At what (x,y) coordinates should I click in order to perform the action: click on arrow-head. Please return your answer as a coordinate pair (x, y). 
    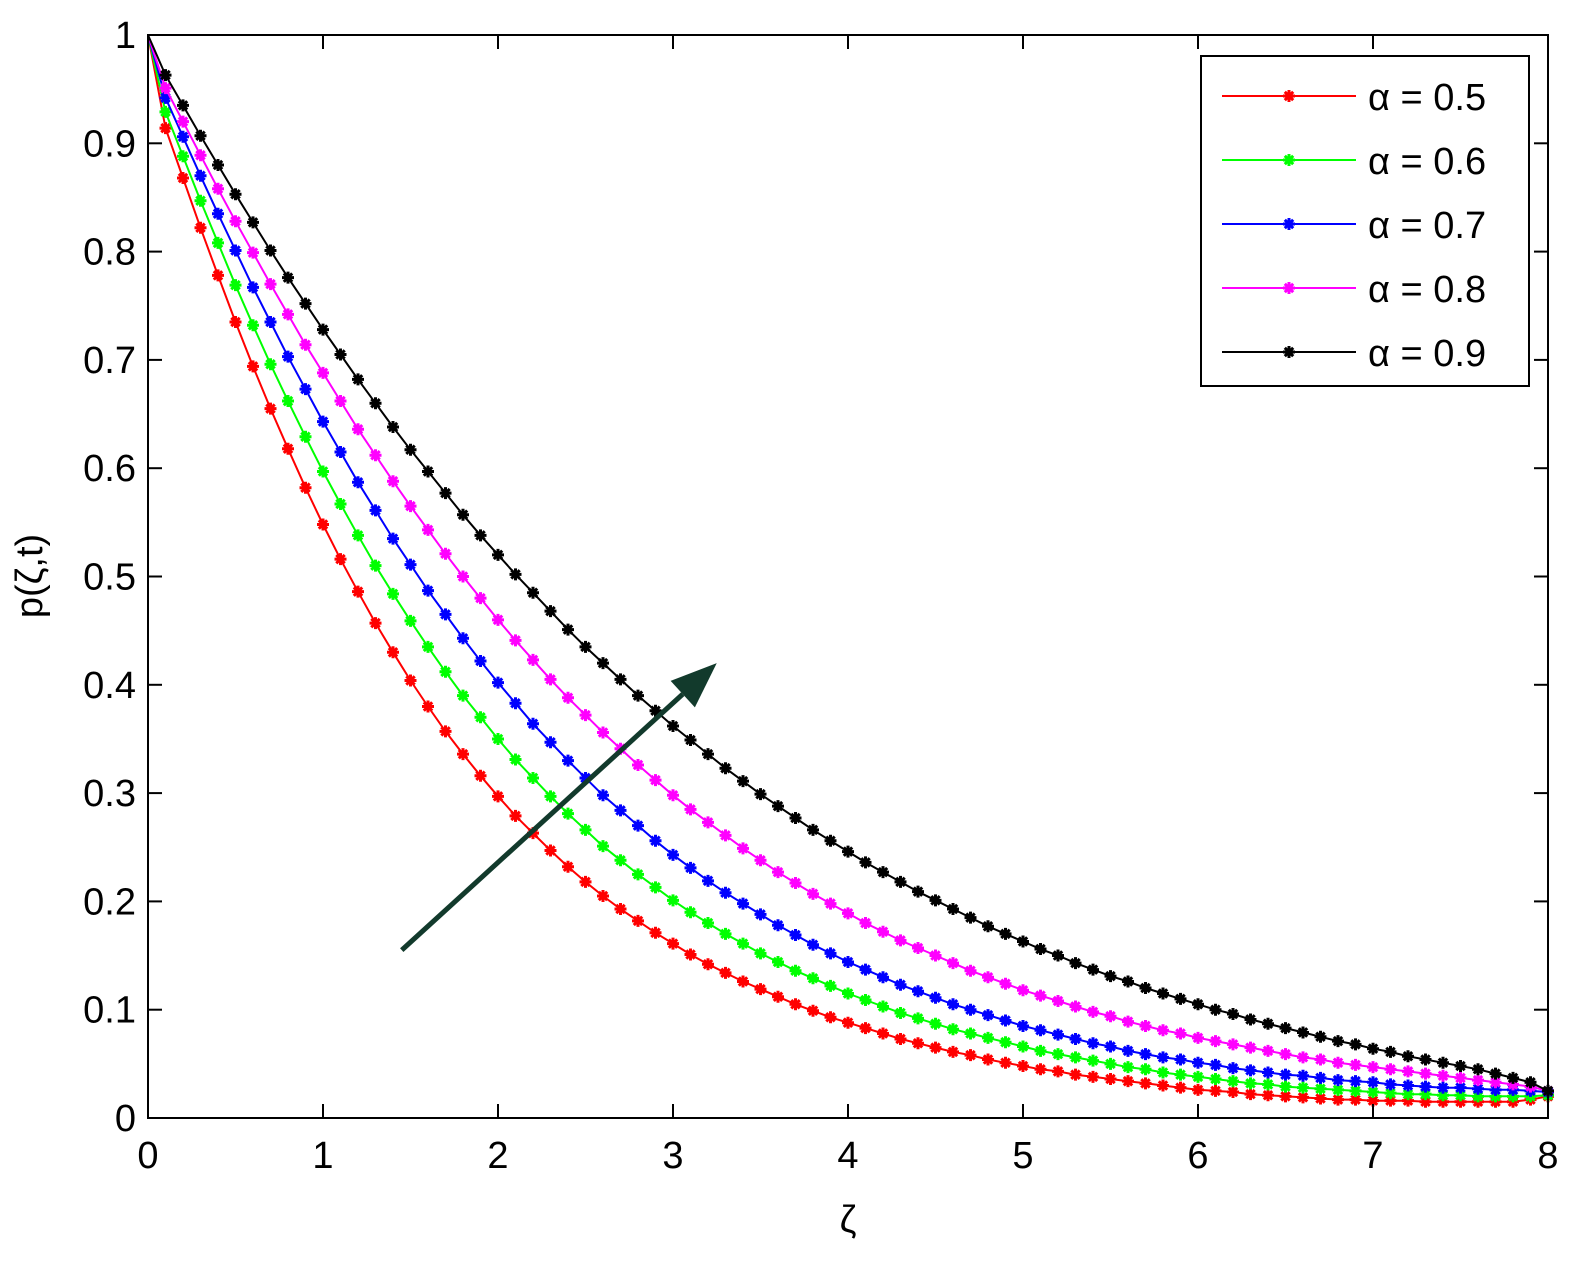
    Looking at the image, I should click on (693, 685).